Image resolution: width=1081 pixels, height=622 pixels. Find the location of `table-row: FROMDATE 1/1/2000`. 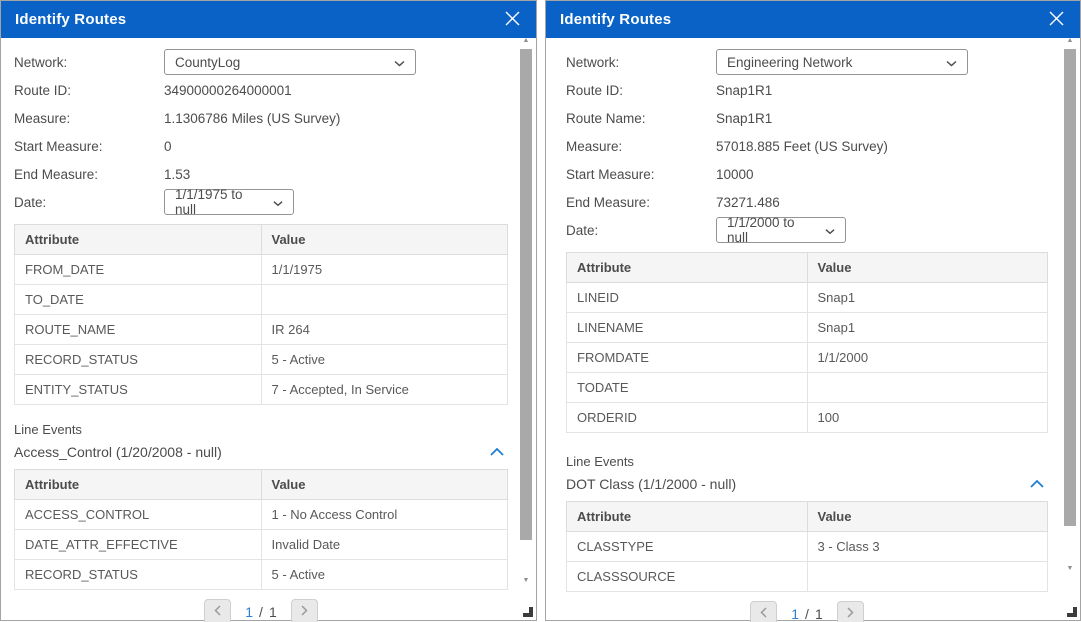

table-row: FROMDATE 1/1/2000 is located at coordinates (807, 357).